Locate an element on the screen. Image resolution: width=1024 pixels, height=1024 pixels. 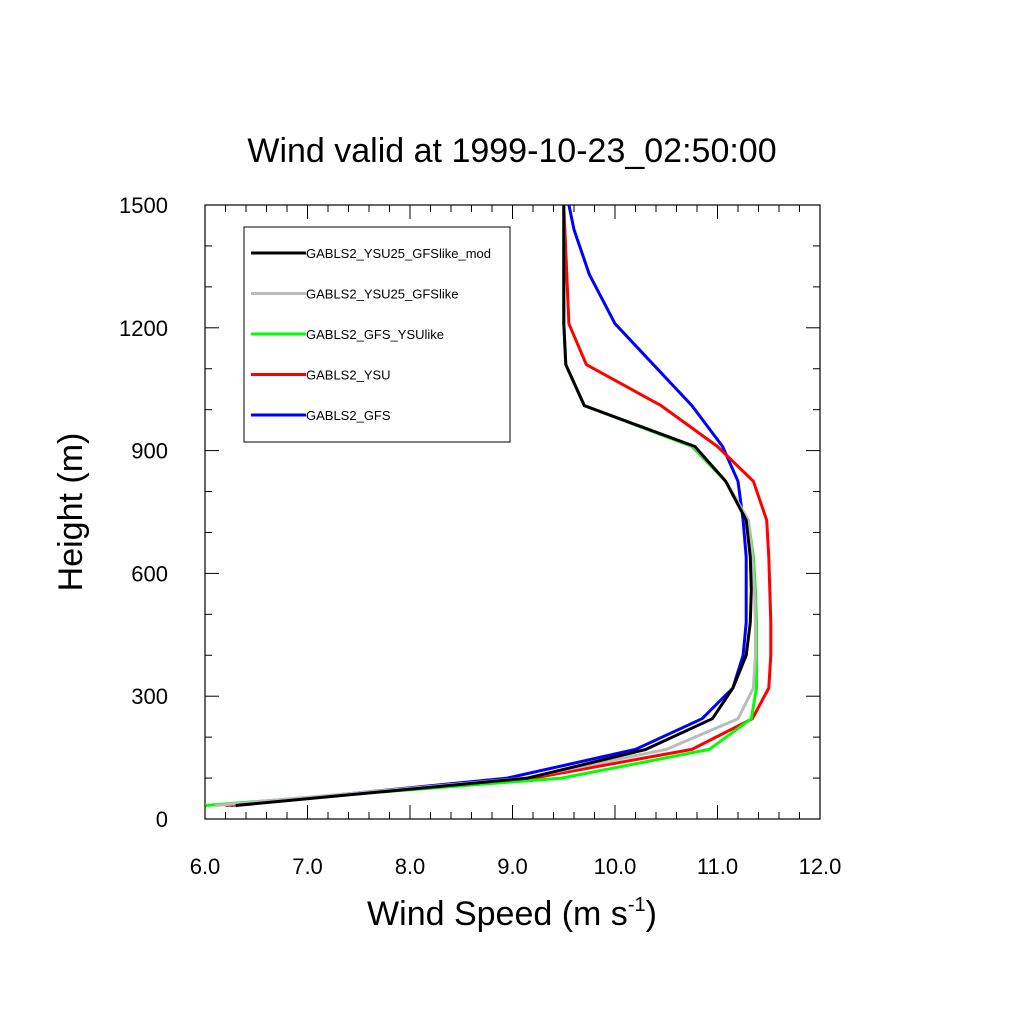
x-tick-label: 10.0 is located at coordinates (615, 866).